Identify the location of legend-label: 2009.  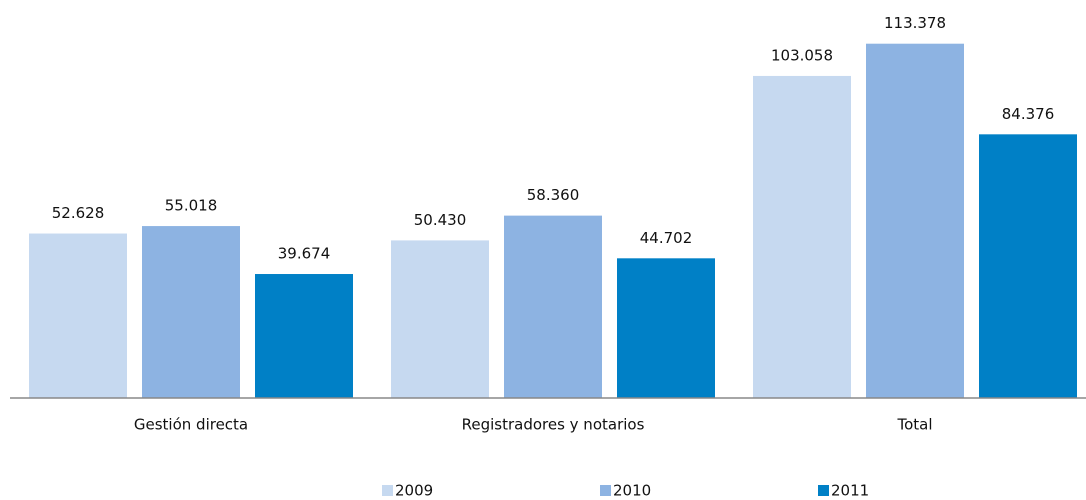
(414, 491).